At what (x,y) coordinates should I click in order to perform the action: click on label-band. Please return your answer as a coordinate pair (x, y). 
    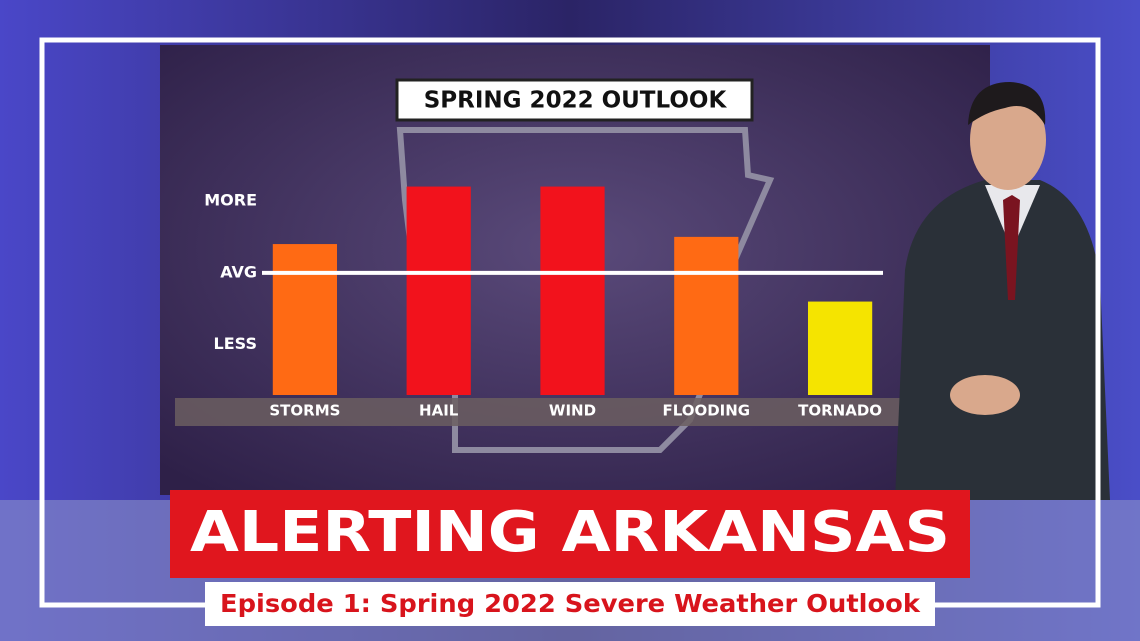
    Looking at the image, I should click on (547, 412).